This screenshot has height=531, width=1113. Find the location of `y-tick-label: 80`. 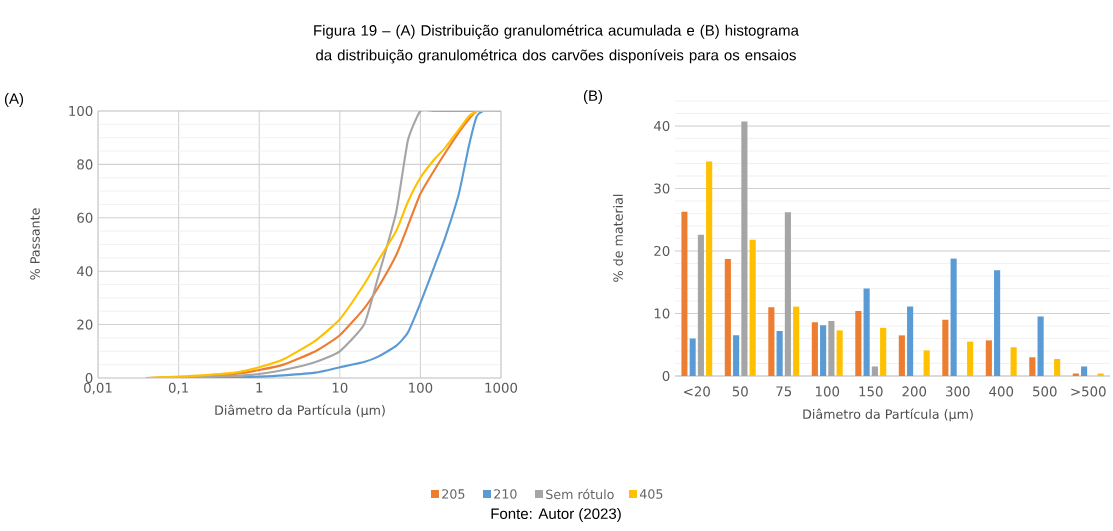

y-tick-label: 80 is located at coordinates (85, 164).